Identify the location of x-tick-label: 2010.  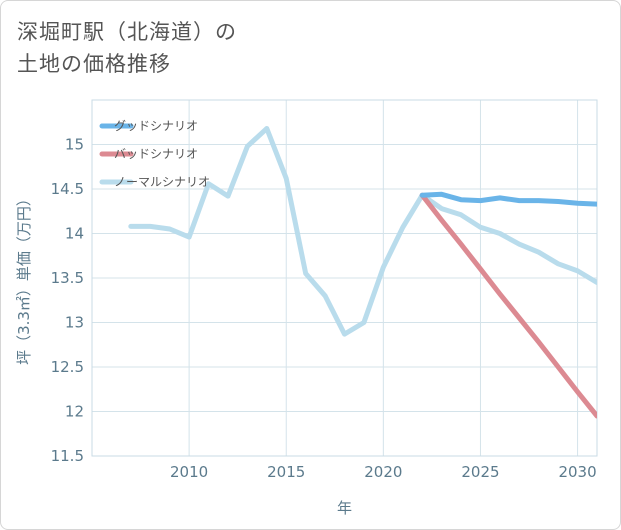
(189, 472).